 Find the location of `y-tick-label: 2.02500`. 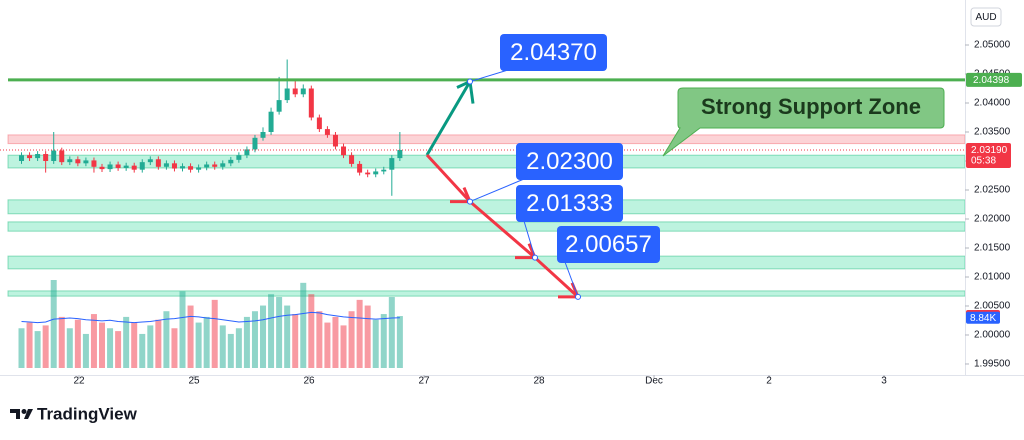

y-tick-label: 2.02500 is located at coordinates (992, 190).